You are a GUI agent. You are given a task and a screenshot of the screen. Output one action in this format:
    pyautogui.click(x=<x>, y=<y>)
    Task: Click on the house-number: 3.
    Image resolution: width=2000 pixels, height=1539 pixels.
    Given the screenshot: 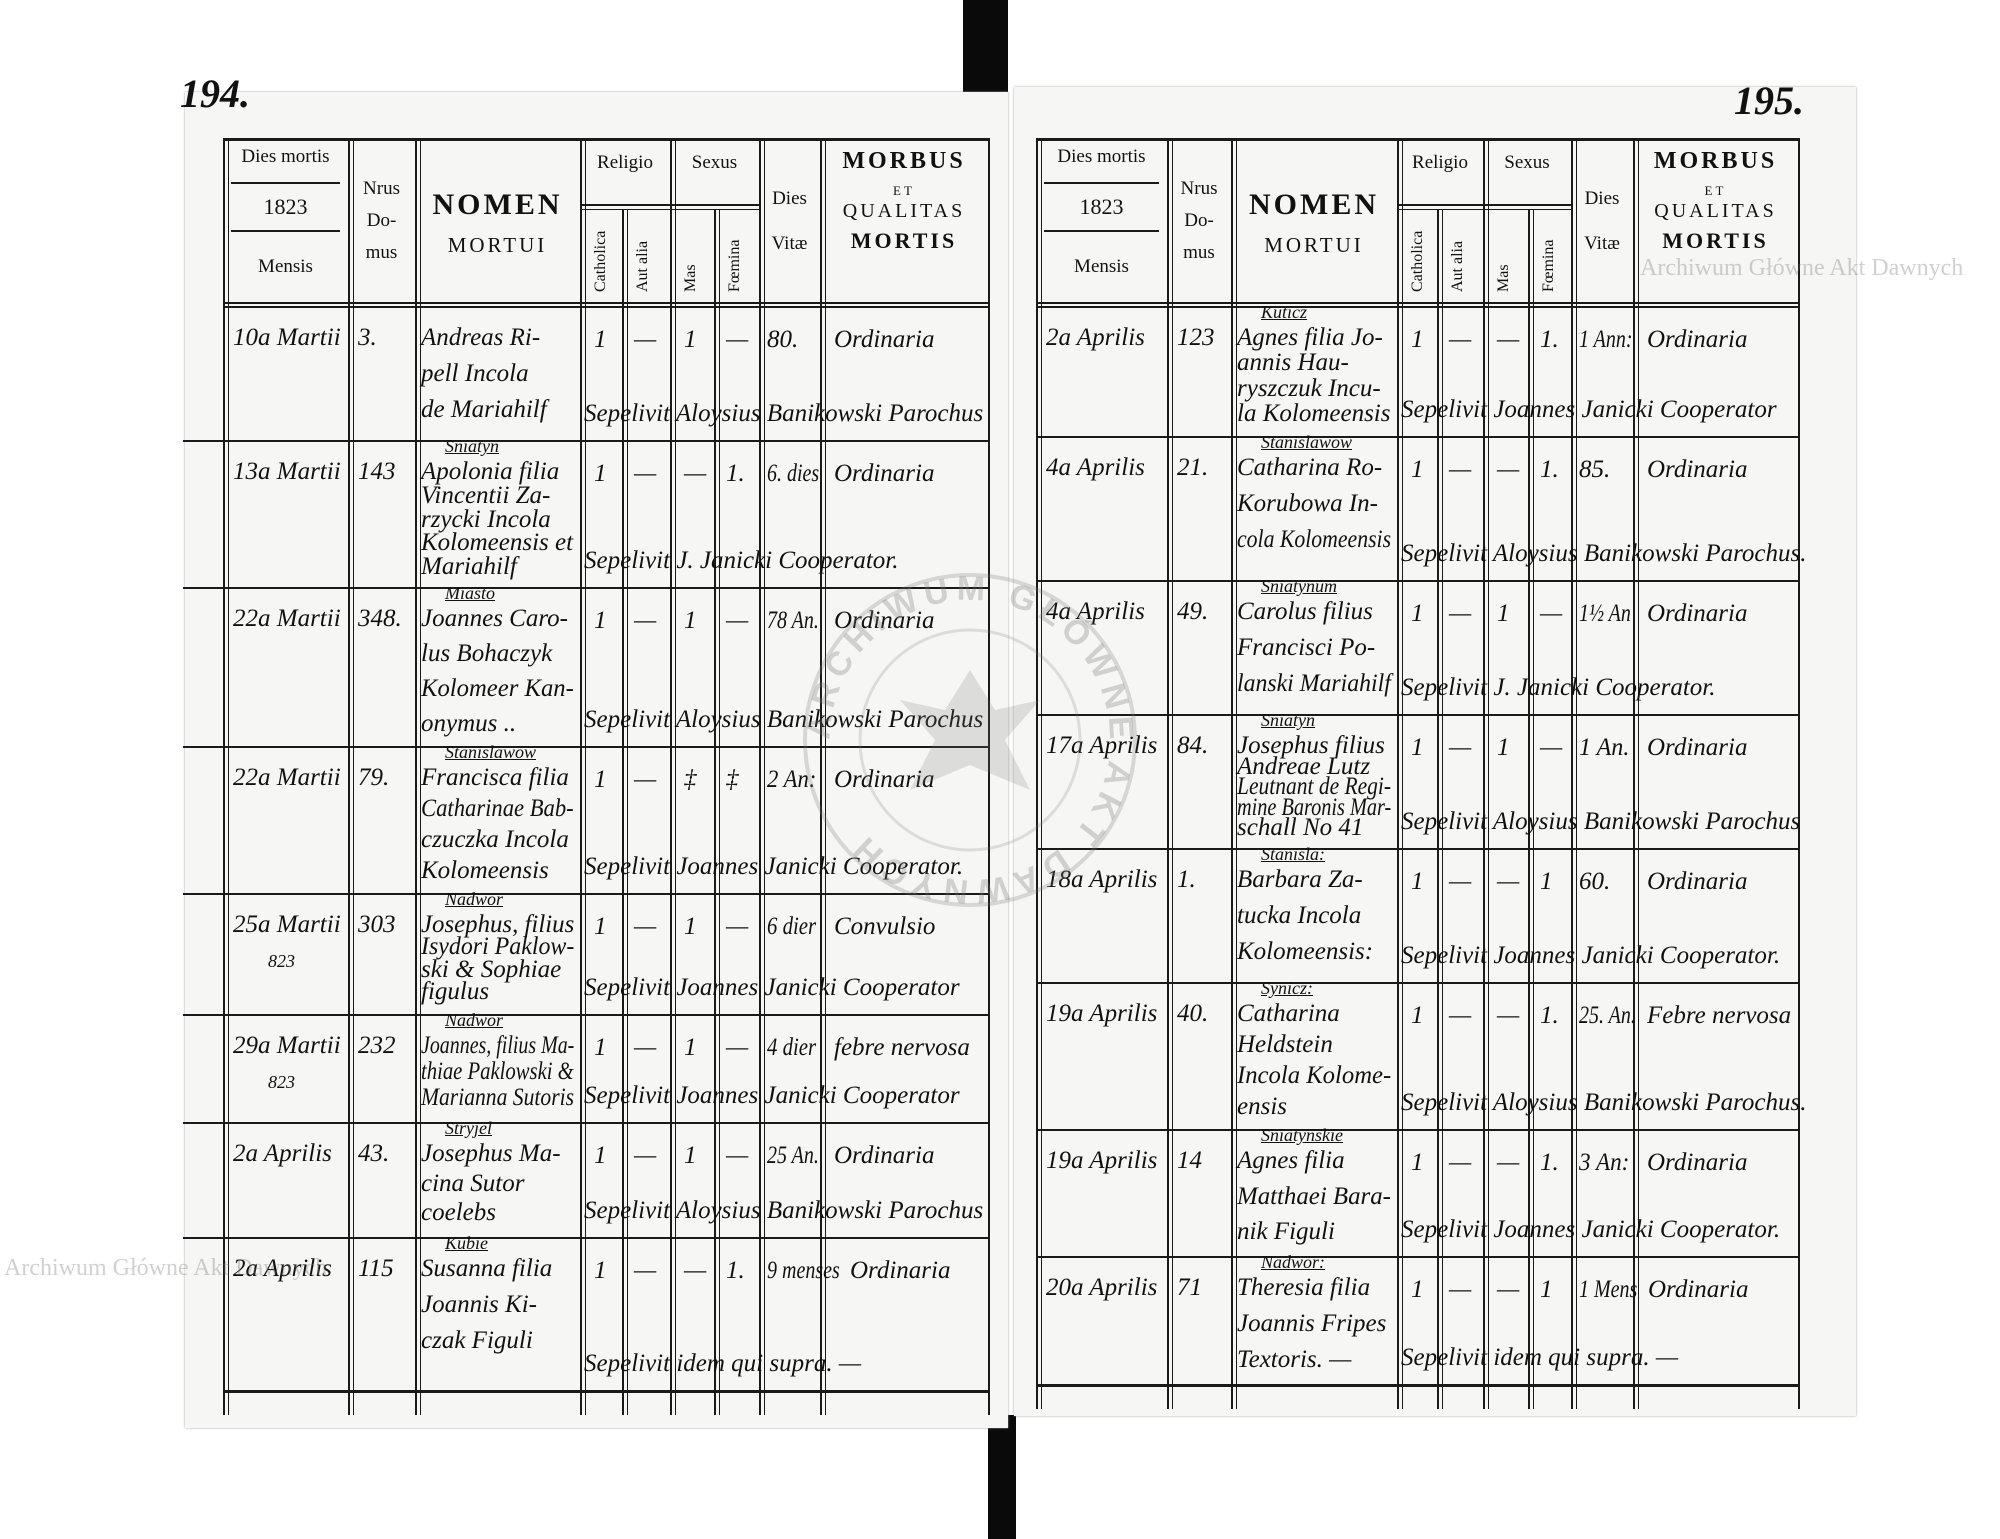 What is the action you would take?
    pyautogui.click(x=367, y=337)
    